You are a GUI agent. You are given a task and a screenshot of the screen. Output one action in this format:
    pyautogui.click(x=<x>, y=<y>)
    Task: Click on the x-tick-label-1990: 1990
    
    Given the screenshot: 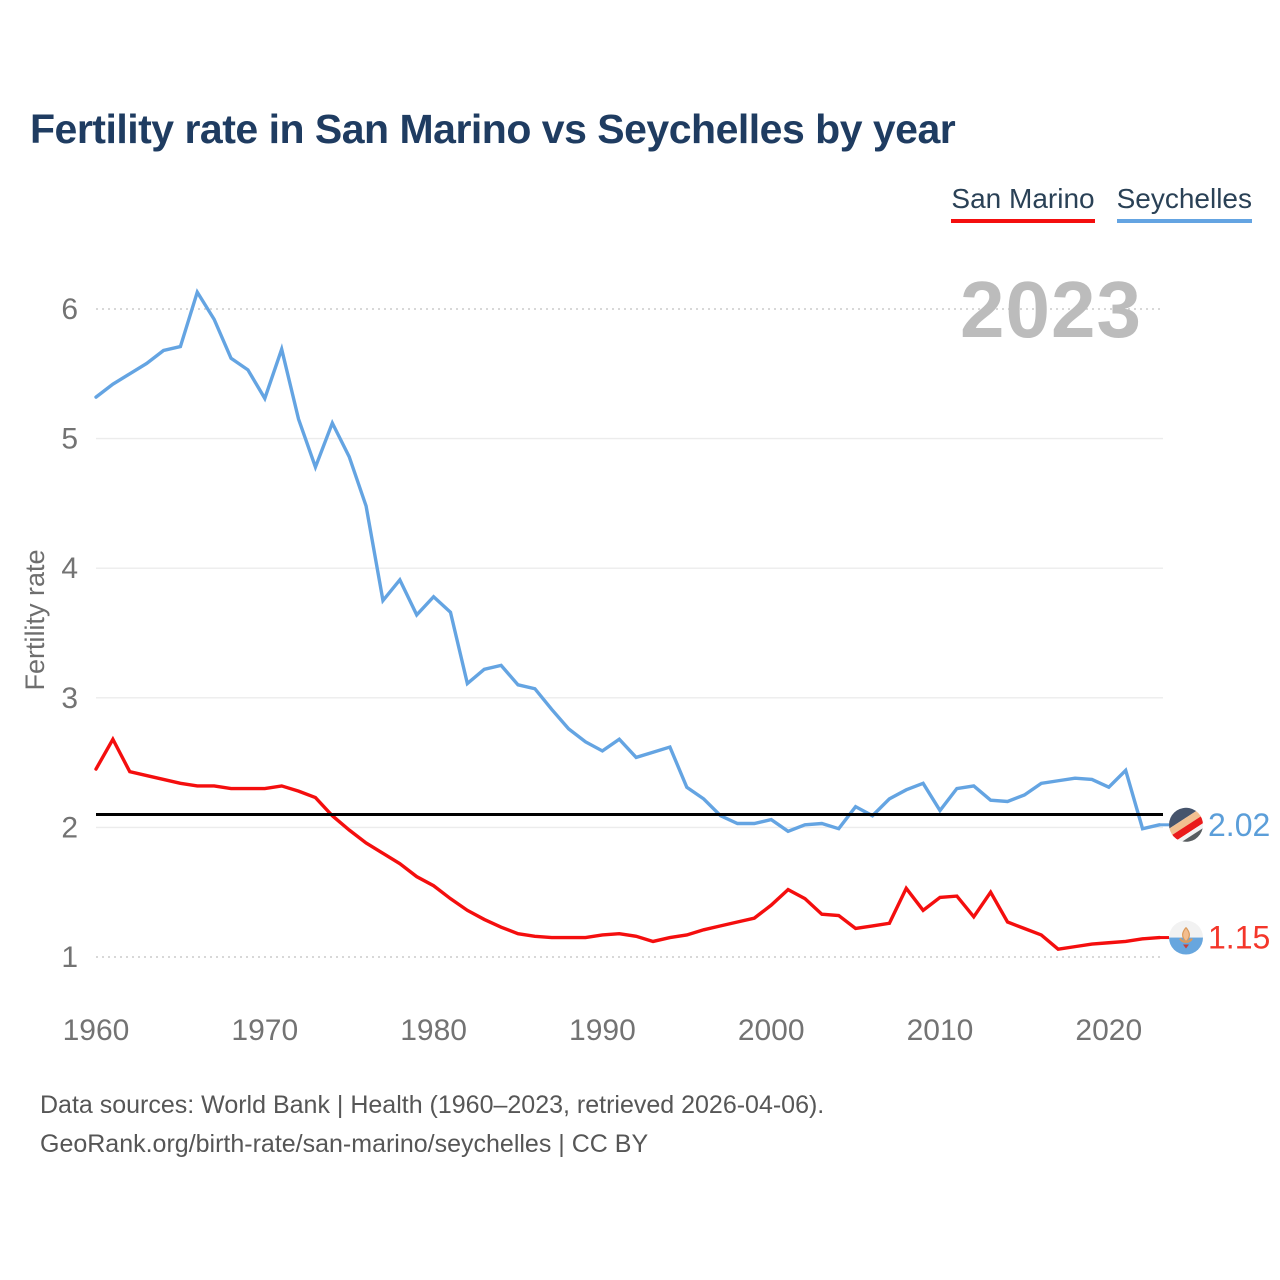 What is the action you would take?
    pyautogui.click(x=602, y=1030)
    